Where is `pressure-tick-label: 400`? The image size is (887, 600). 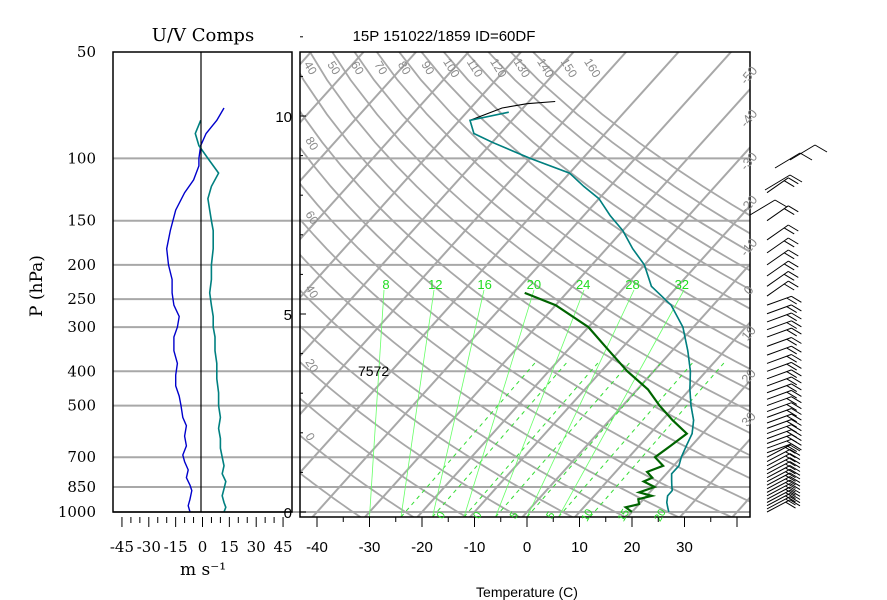 pressure-tick-label: 400 is located at coordinates (81, 371).